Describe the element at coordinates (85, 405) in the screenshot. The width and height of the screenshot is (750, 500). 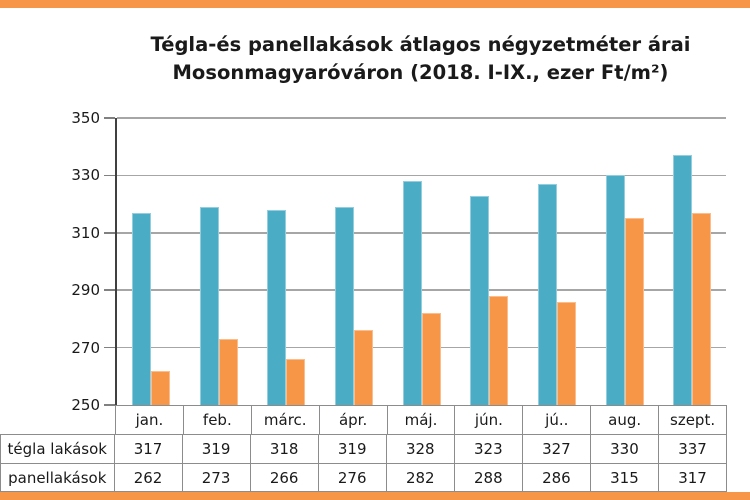
I see `y-axis-label: 250` at that location.